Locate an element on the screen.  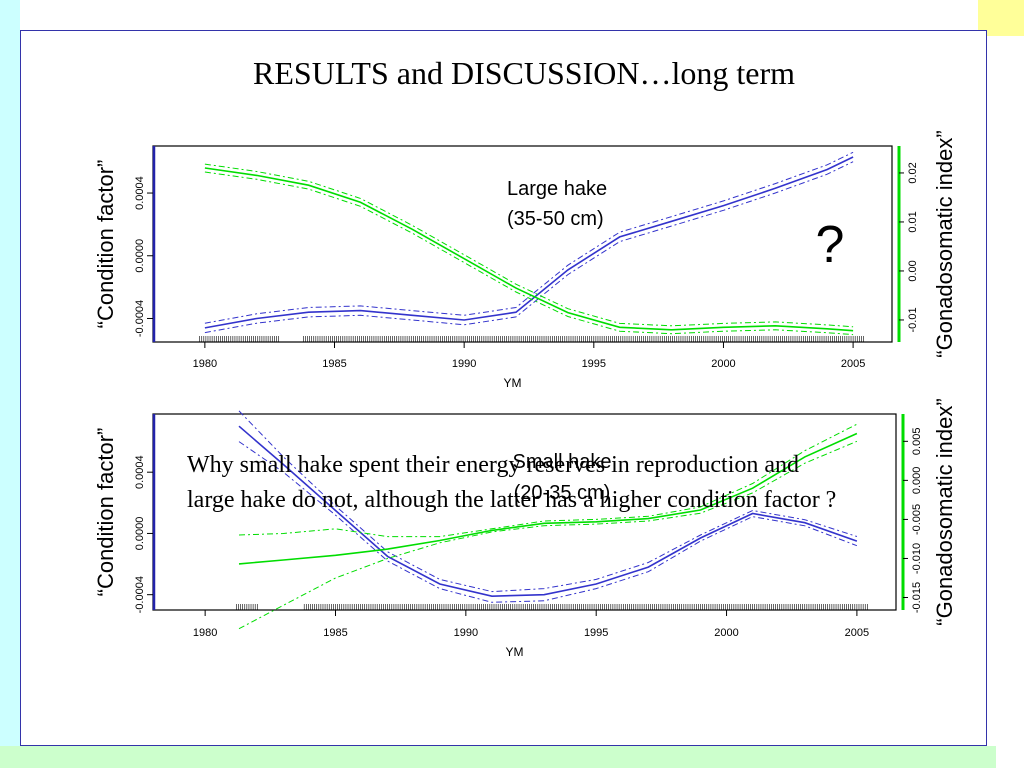
right-tick-label: -0.01 is located at coordinates (913, 319).